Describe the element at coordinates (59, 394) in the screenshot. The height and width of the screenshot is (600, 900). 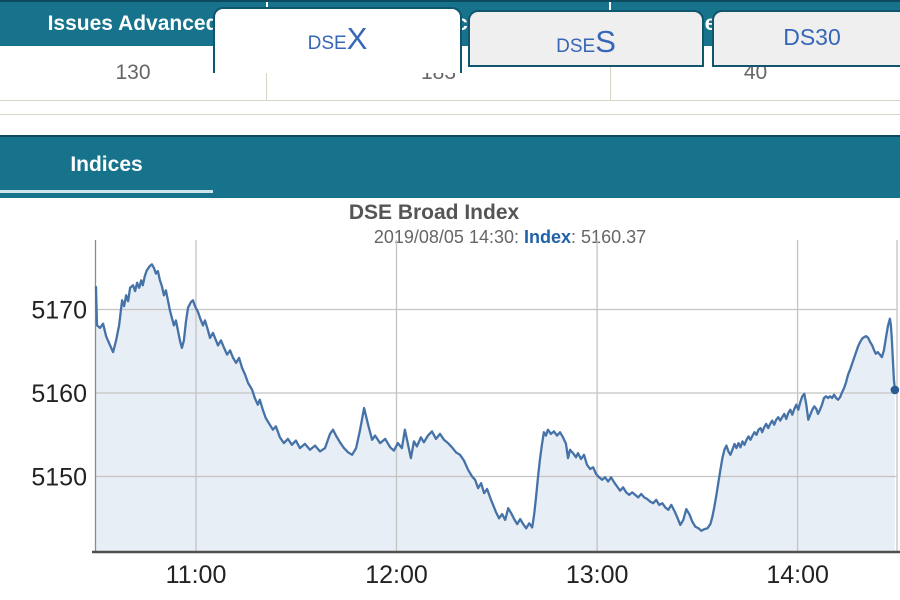
I see `svg-text: 5160` at that location.